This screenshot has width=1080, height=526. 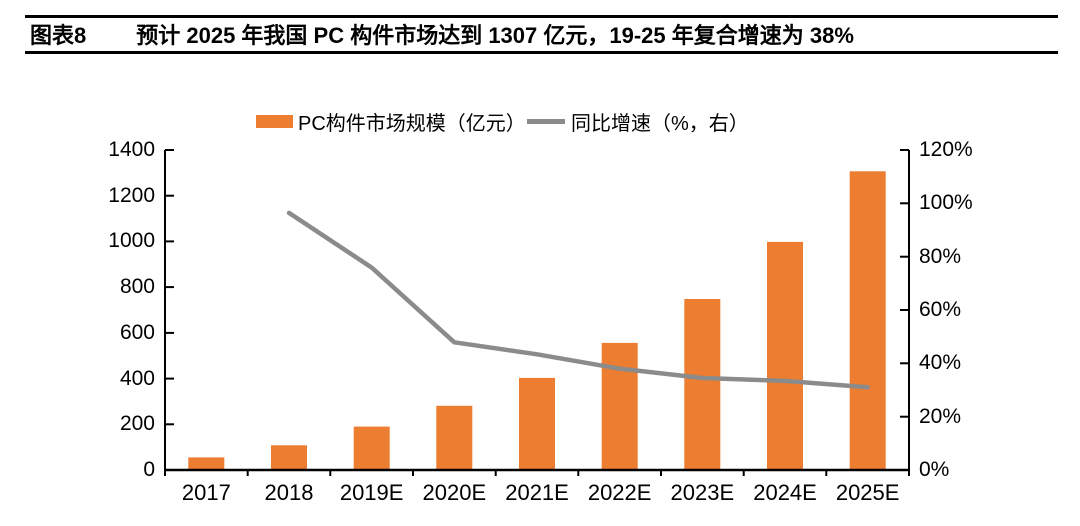 What do you see at coordinates (289, 492) in the screenshot?
I see `x-axis-category-label: 2018` at bounding box center [289, 492].